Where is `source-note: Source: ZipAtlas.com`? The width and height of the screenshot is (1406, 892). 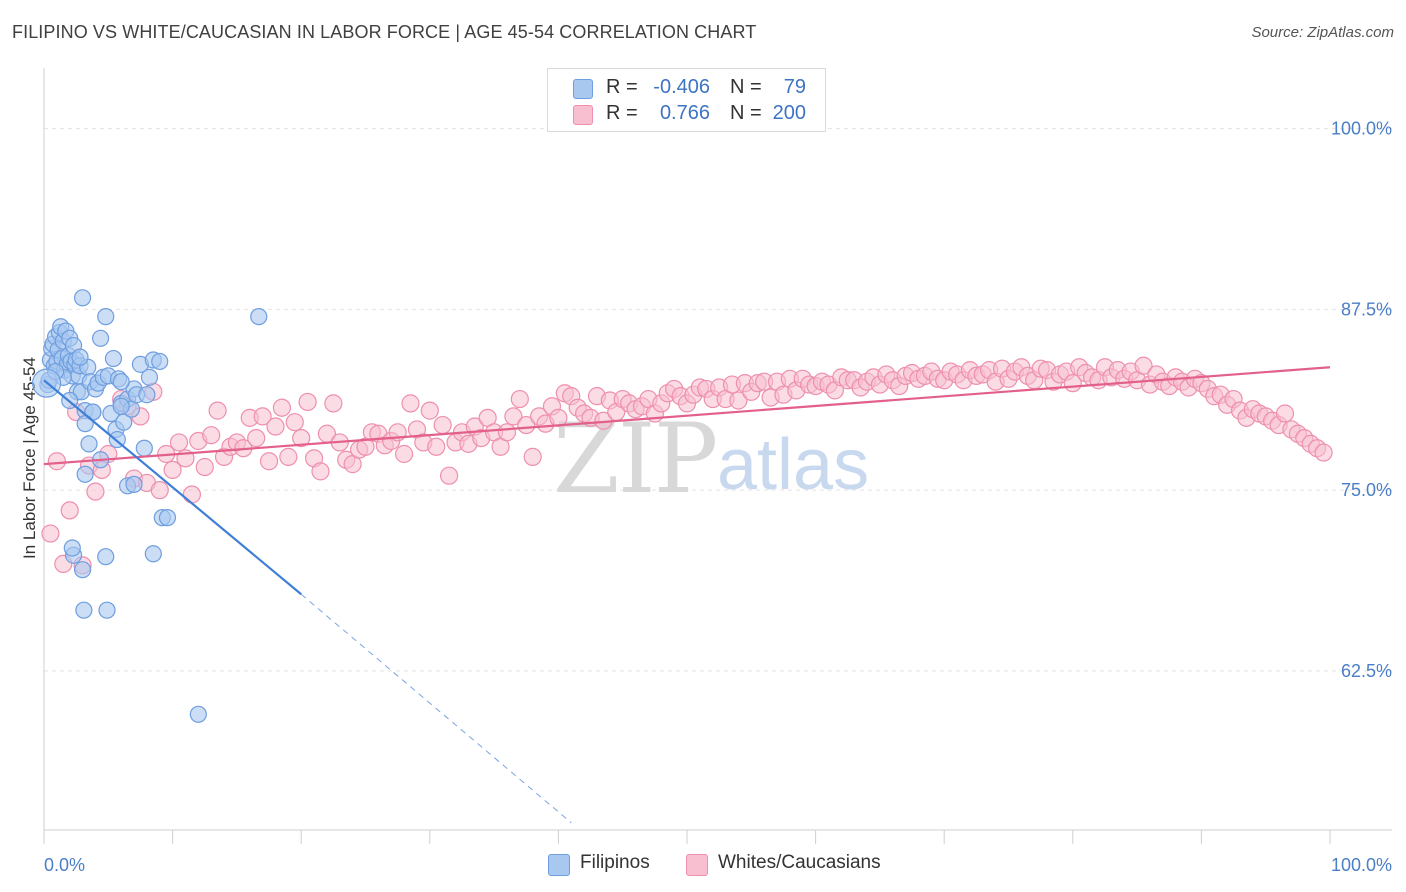
source-note: Source: ZipAtlas.com is located at coordinates (1322, 32).